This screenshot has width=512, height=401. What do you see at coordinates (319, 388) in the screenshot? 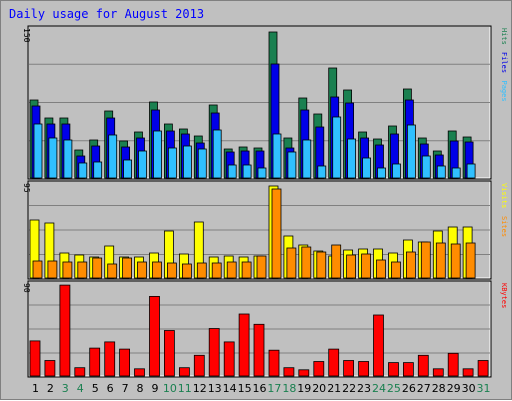
I see `x-label-day-20: 20` at bounding box center [319, 388].